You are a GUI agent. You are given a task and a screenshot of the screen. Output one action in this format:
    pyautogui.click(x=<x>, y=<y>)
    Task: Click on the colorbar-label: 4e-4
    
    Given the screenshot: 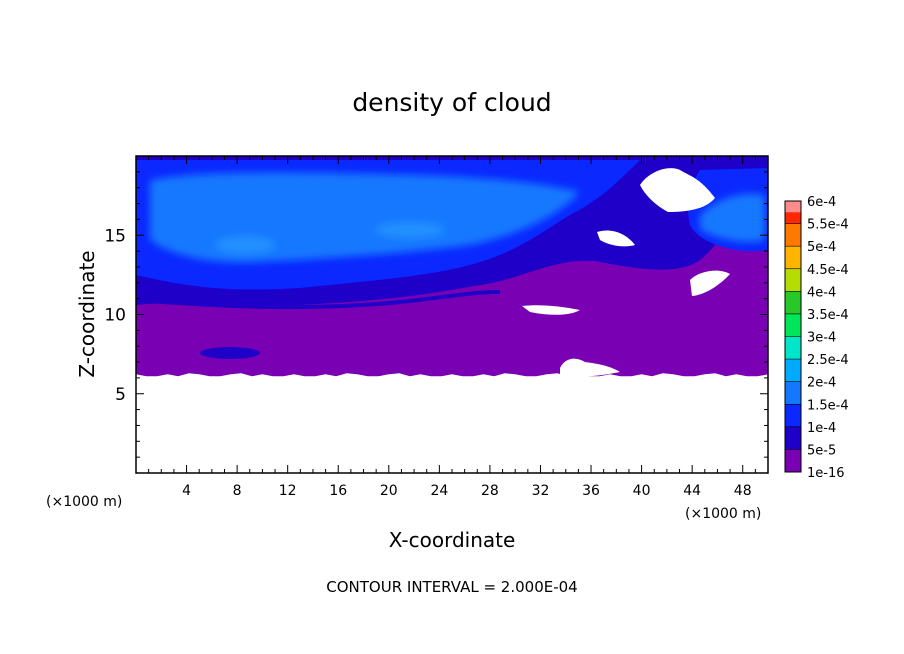 What is the action you would take?
    pyautogui.click(x=821, y=292)
    